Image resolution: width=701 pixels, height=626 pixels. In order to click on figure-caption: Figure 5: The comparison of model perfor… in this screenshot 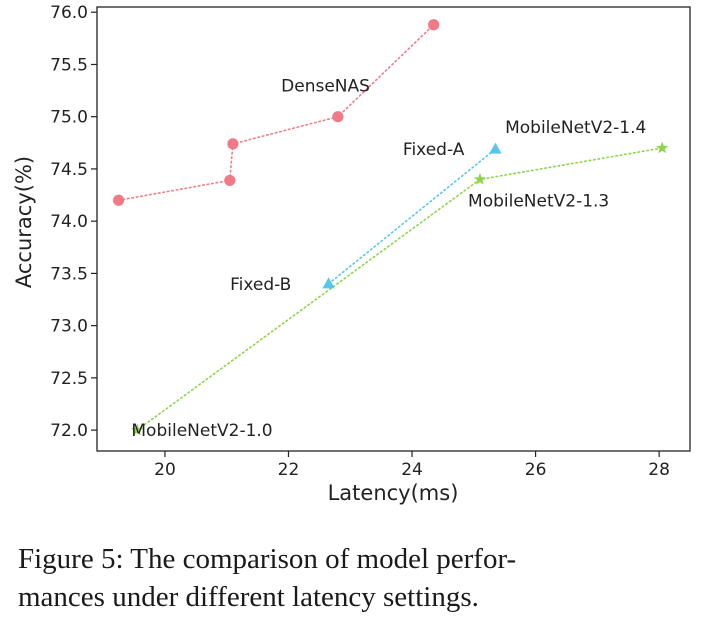, I will do `click(353, 578)`.